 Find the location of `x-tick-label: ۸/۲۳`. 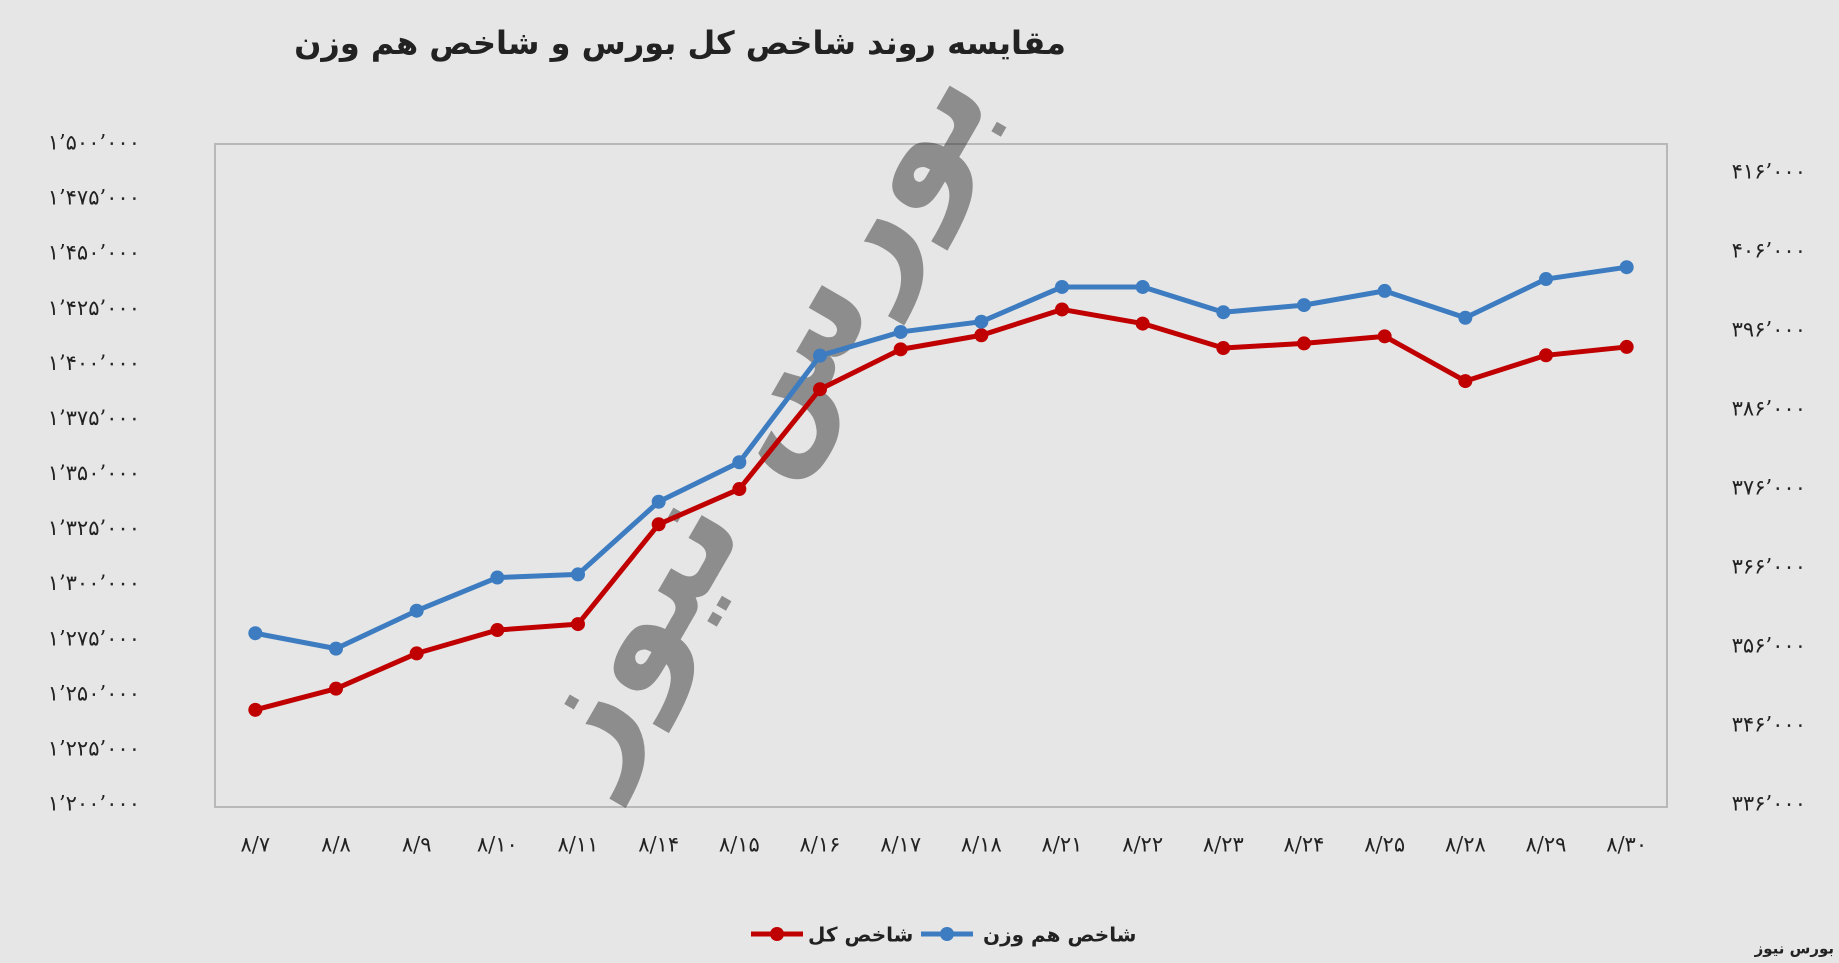

x-tick-label: ۸/۲۳ is located at coordinates (1223, 845).